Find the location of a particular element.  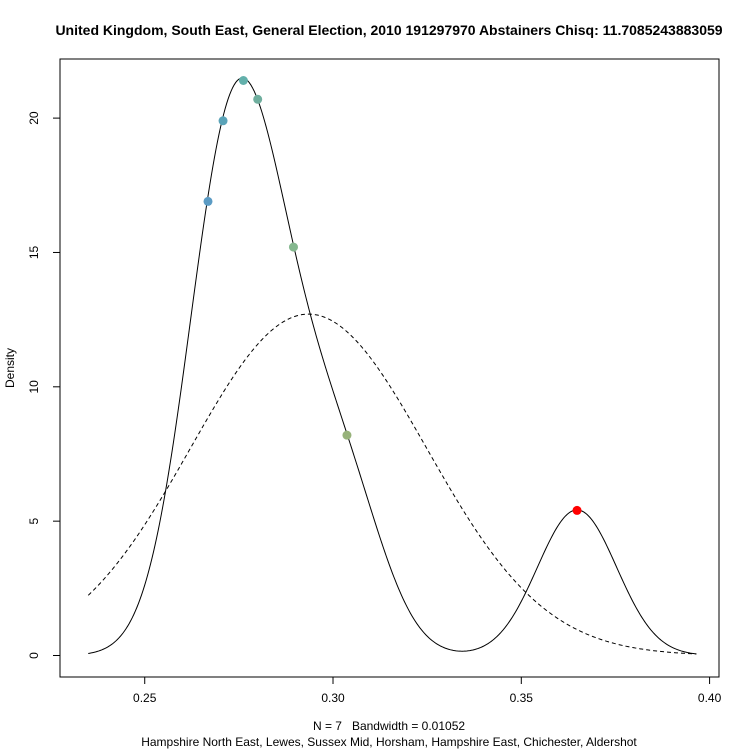

y-tick-label: 20 is located at coordinates (34, 118).